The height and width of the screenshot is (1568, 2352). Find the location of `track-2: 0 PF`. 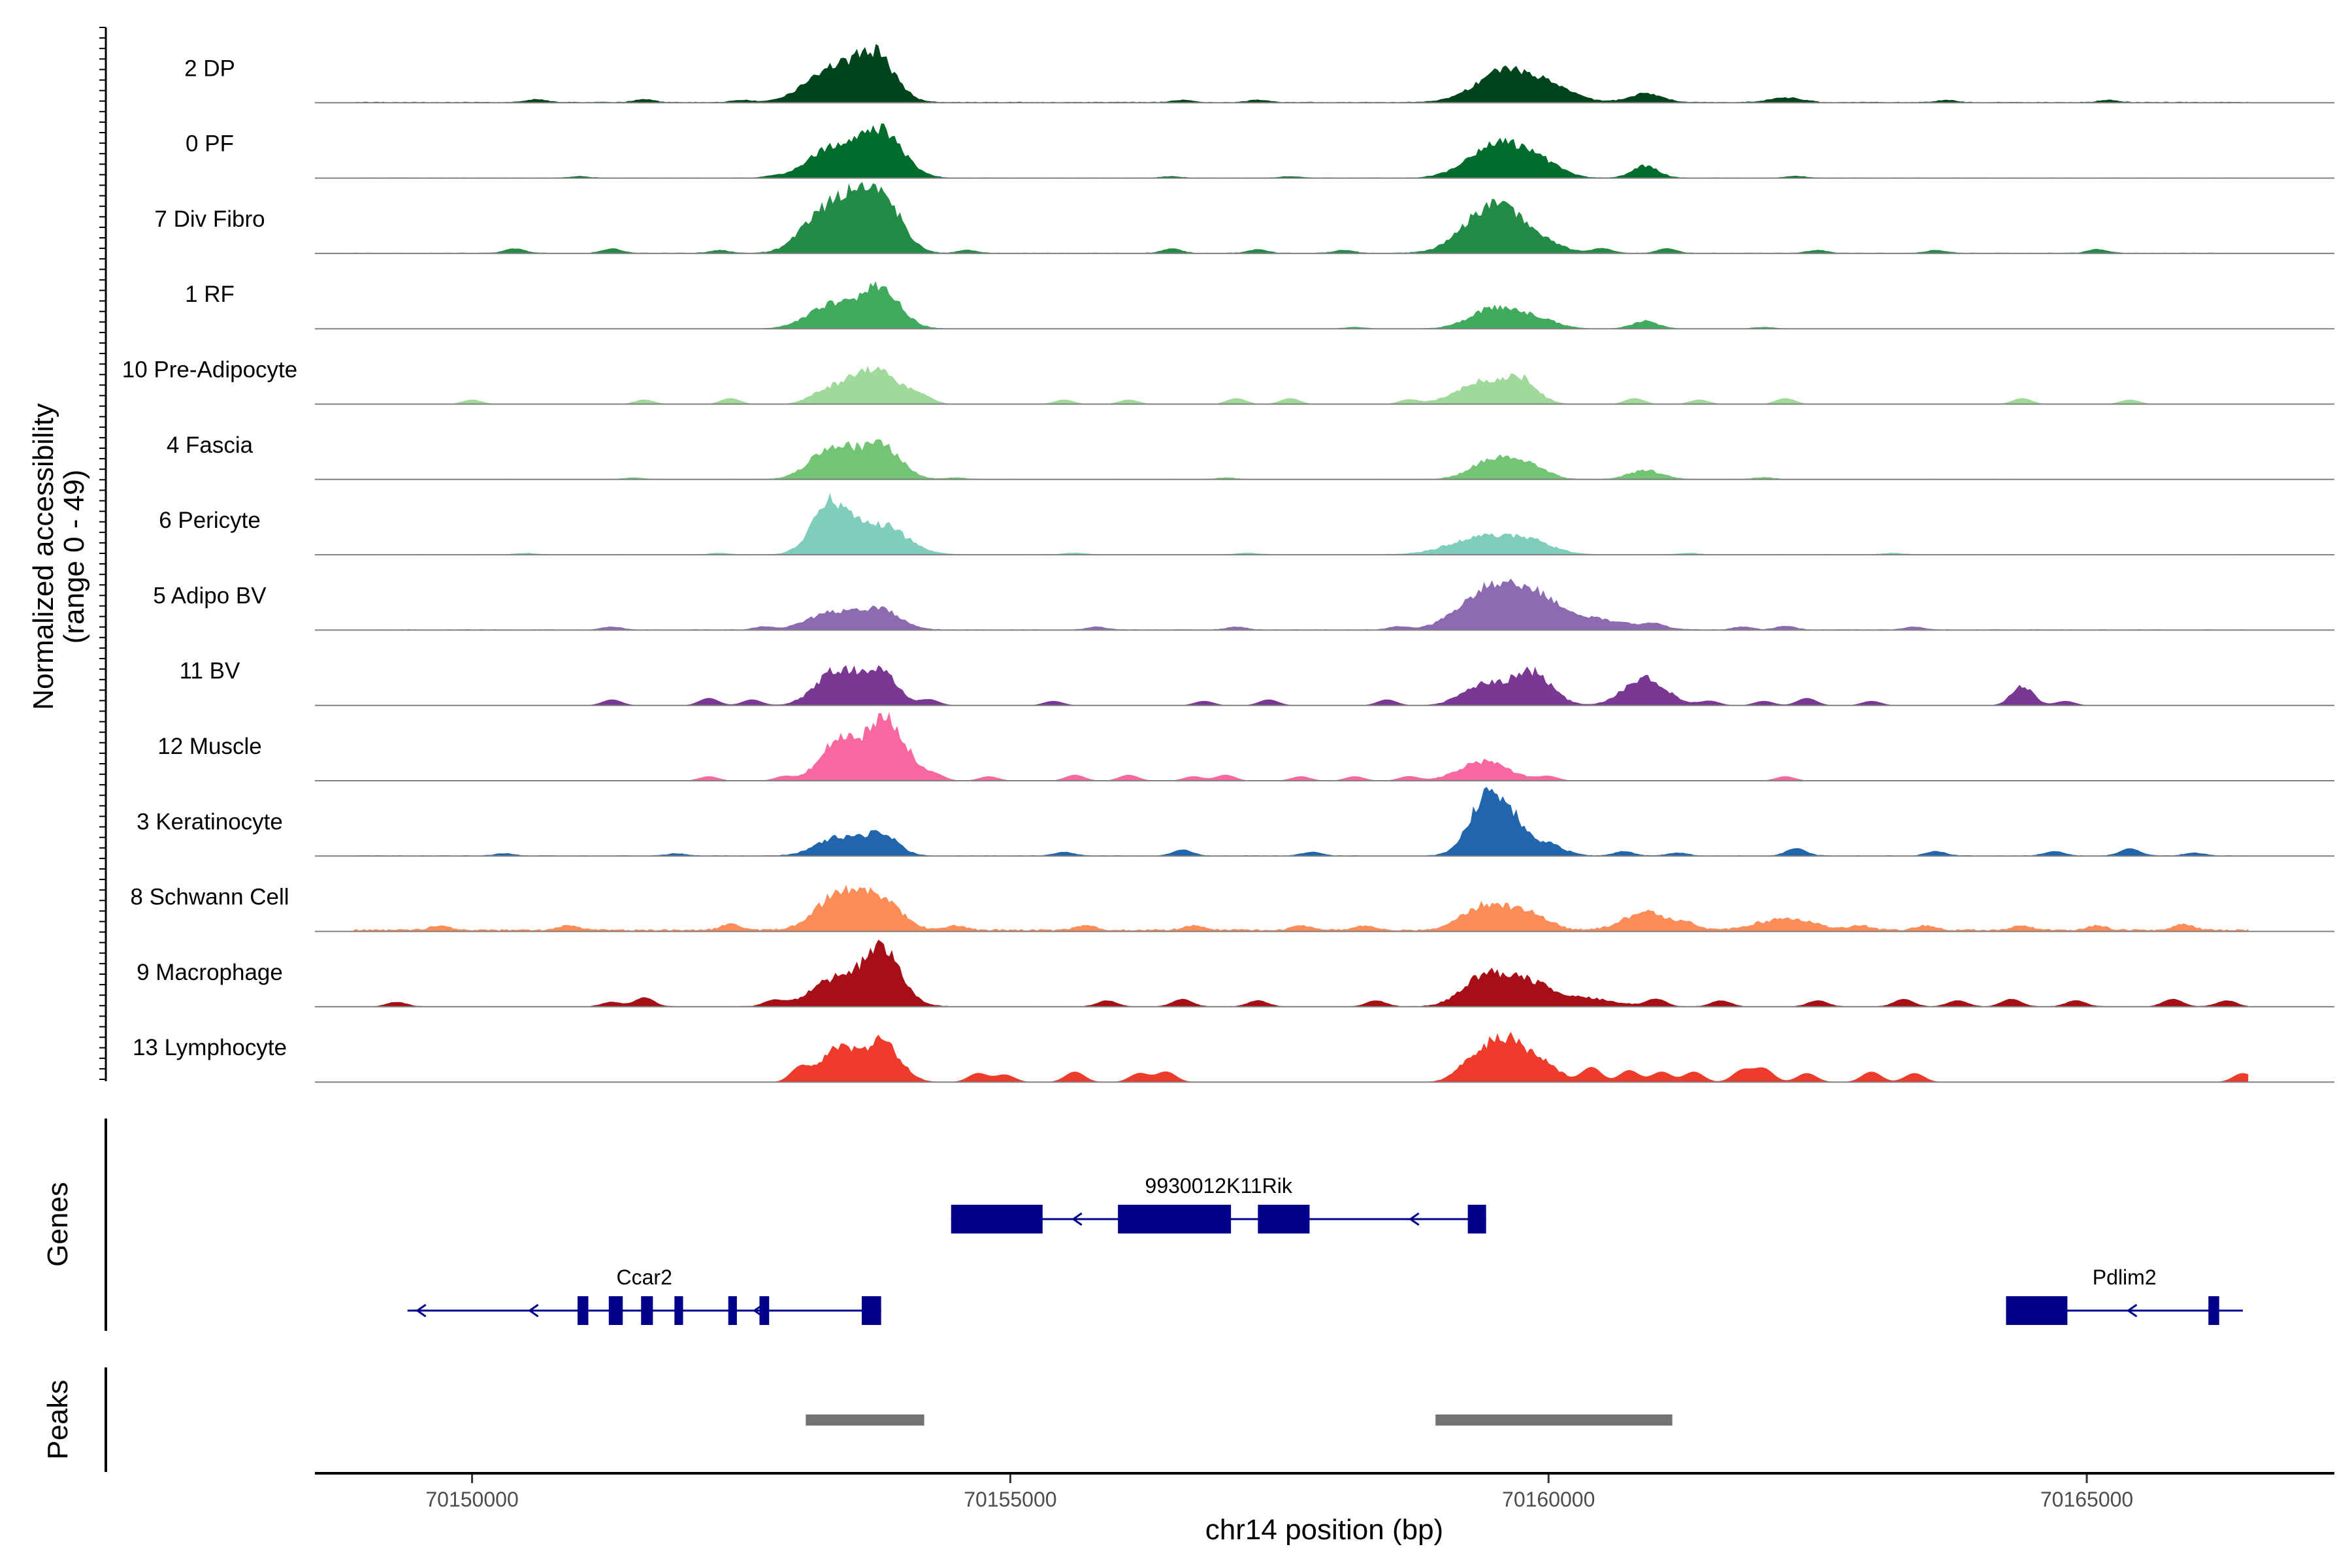

track-2: 0 PF is located at coordinates (1260, 151).